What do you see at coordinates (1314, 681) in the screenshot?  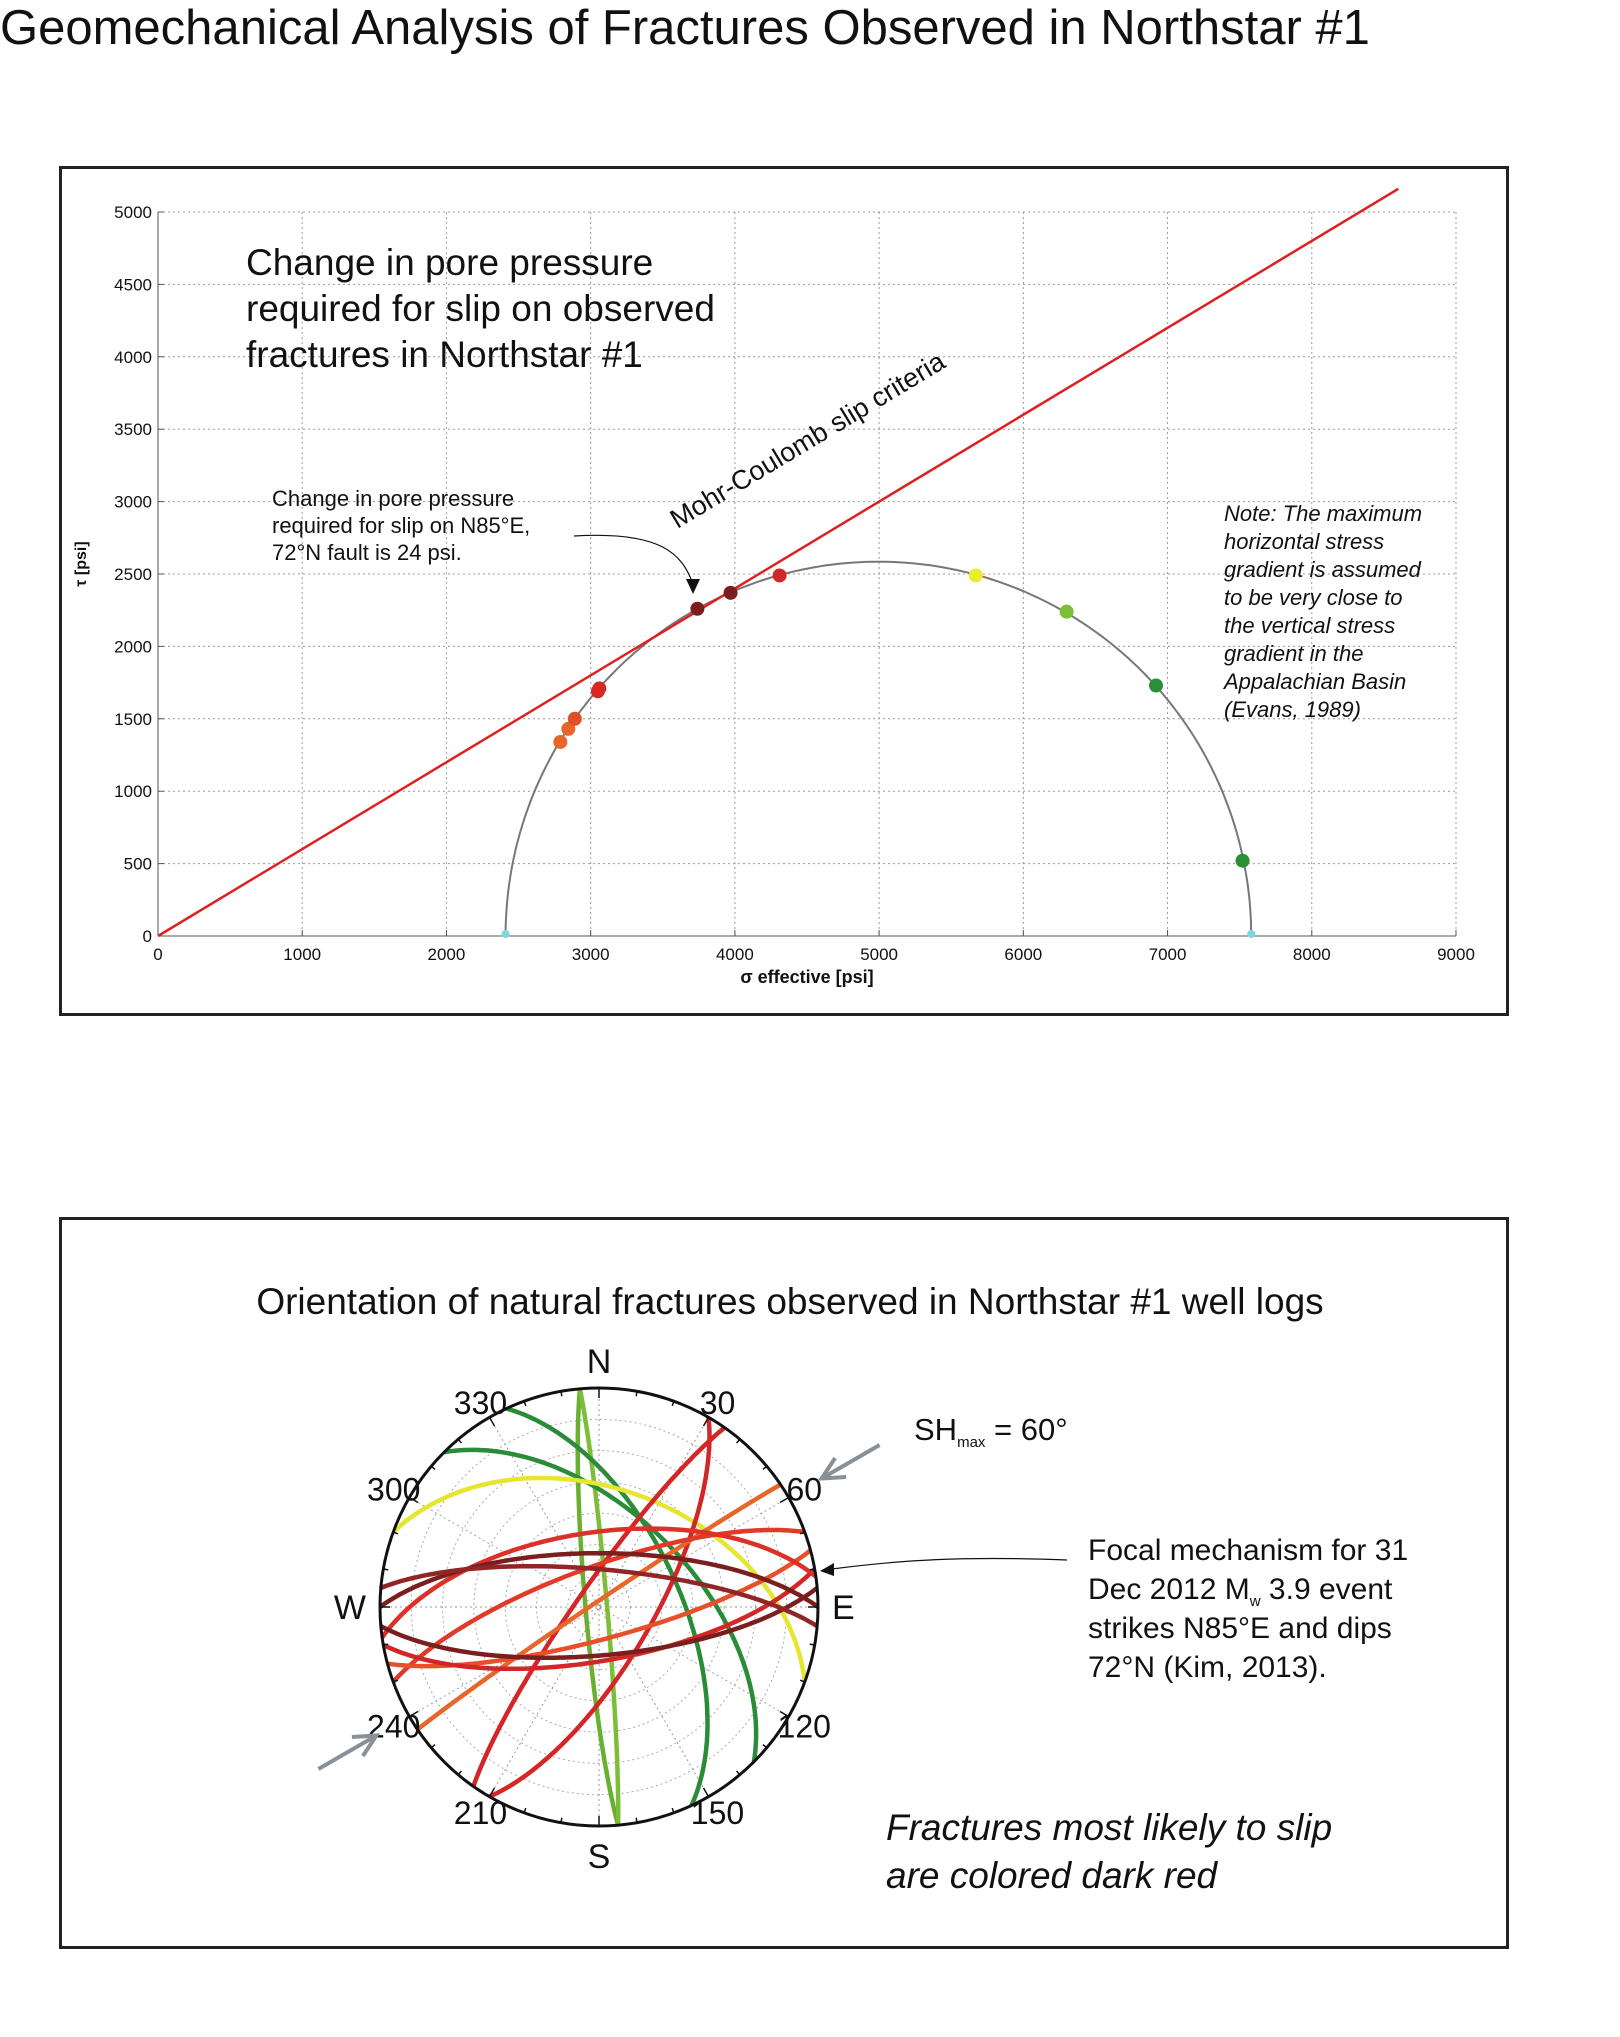 I see `note-line: Appalachian Basin` at bounding box center [1314, 681].